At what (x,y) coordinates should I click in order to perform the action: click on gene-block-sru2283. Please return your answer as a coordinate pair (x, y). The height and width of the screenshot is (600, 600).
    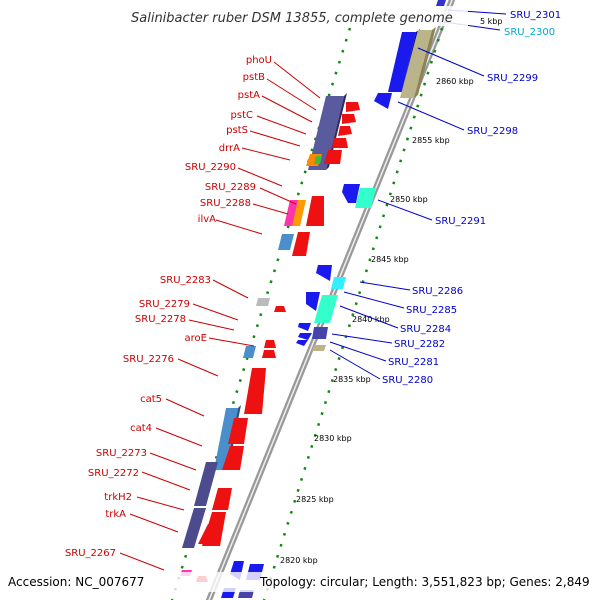
    Looking at the image, I should click on (263, 302).